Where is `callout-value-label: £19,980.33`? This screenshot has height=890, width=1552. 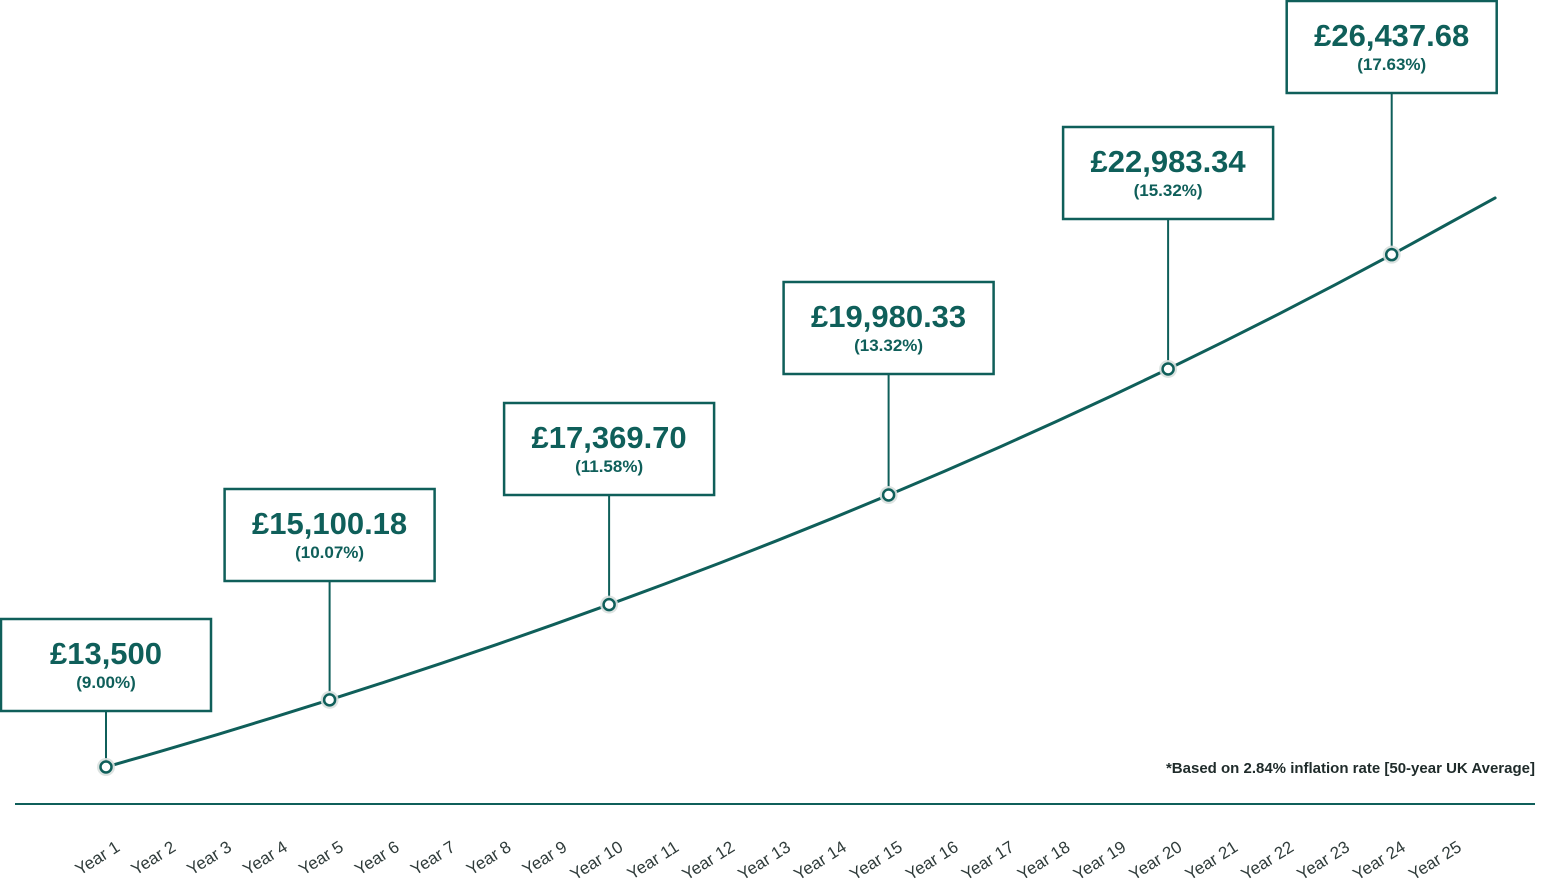
callout-value-label: £19,980.33 is located at coordinates (888, 316).